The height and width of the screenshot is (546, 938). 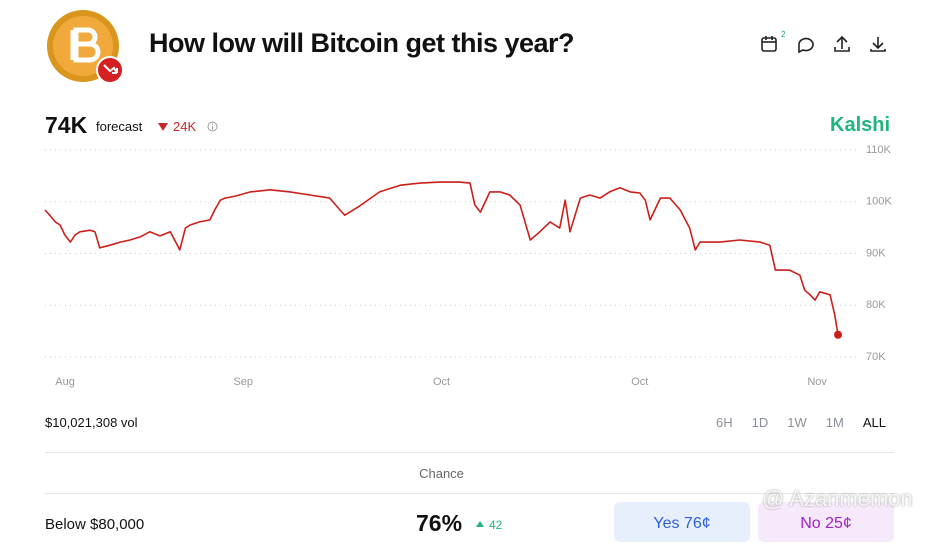 What do you see at coordinates (797, 422) in the screenshot?
I see `range-button: 1W` at bounding box center [797, 422].